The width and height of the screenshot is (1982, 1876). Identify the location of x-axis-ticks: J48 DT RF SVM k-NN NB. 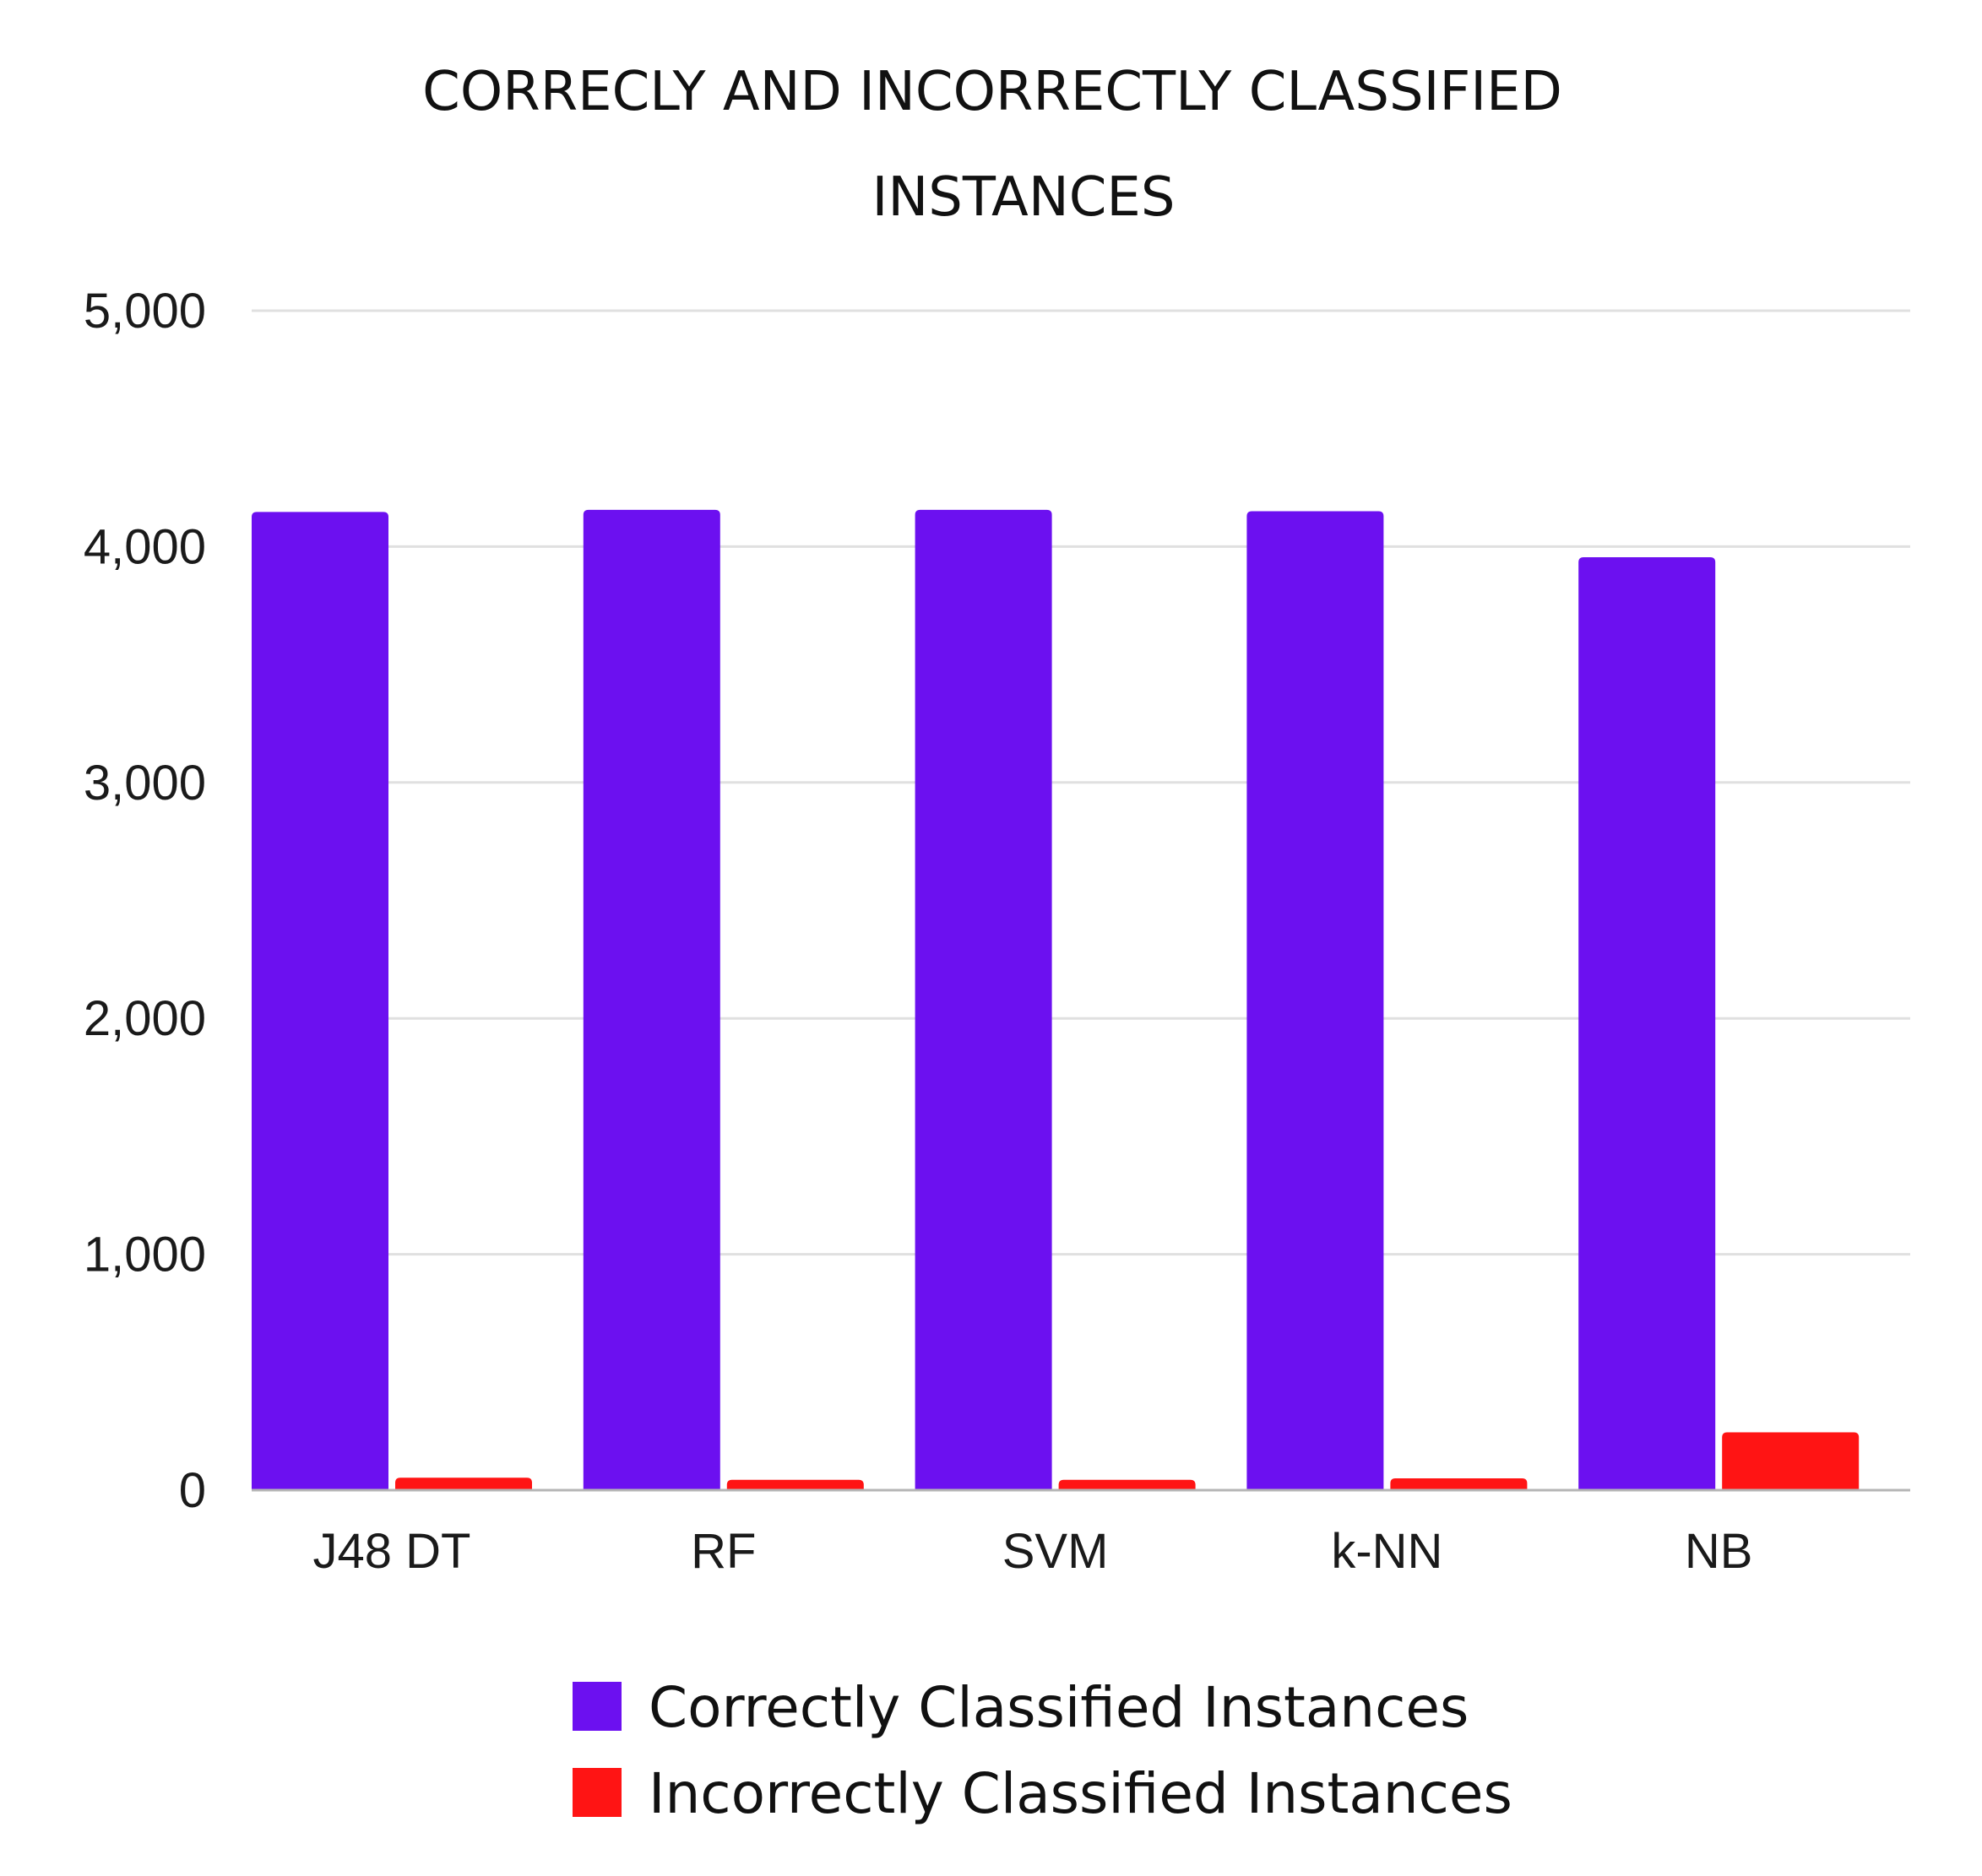
(1033, 1551).